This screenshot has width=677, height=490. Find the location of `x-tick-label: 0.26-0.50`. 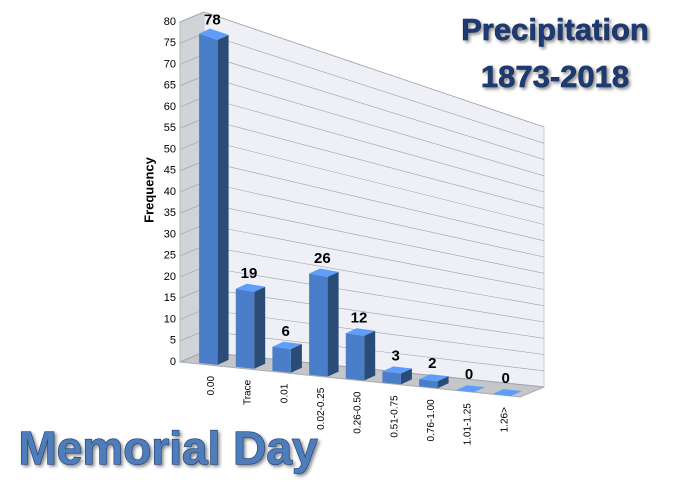

x-tick-label: 0.26-0.50 is located at coordinates (358, 412).